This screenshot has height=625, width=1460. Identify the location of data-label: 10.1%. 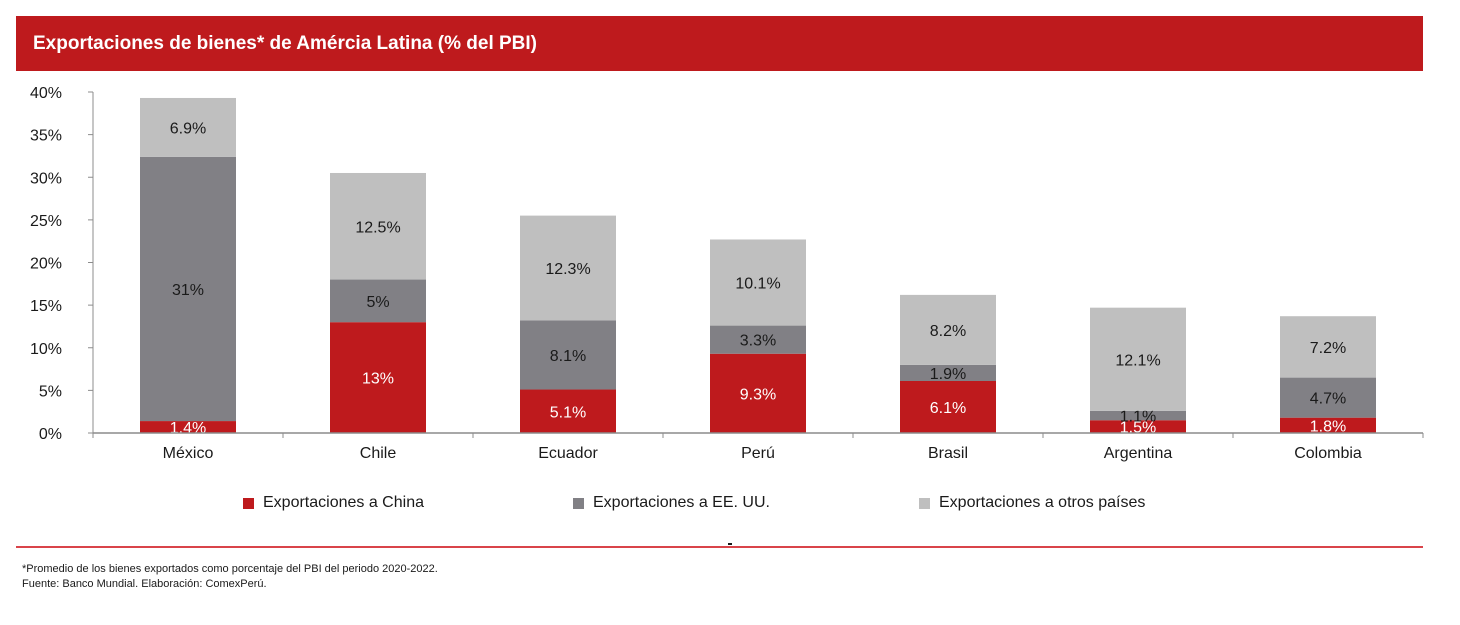
(757, 284).